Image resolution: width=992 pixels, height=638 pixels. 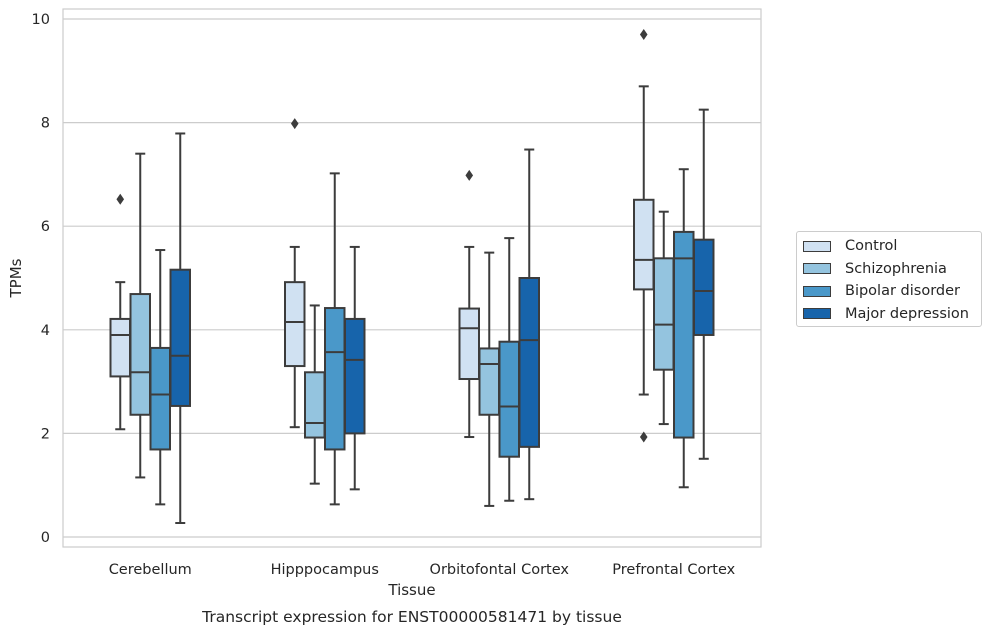 What do you see at coordinates (16, 278) in the screenshot?
I see `y-axis-label: TPMs` at bounding box center [16, 278].